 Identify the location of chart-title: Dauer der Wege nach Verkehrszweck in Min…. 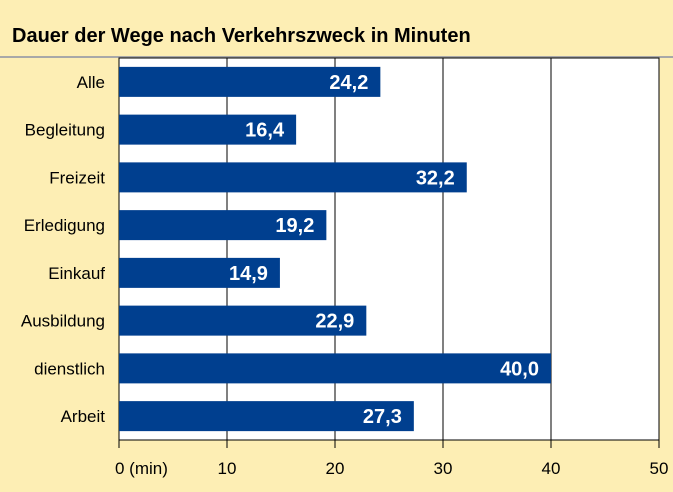
(241, 36).